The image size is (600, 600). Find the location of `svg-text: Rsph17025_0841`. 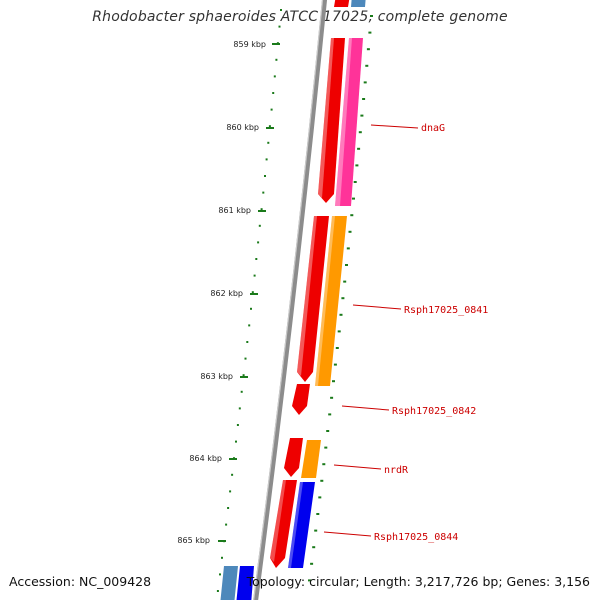

svg-text: Rsph17025_0841 is located at coordinates (446, 310).